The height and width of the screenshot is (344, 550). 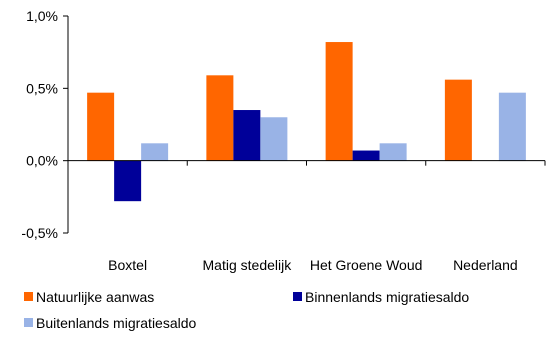 I want to click on x-category-label: Boxtel, so click(x=127, y=265).